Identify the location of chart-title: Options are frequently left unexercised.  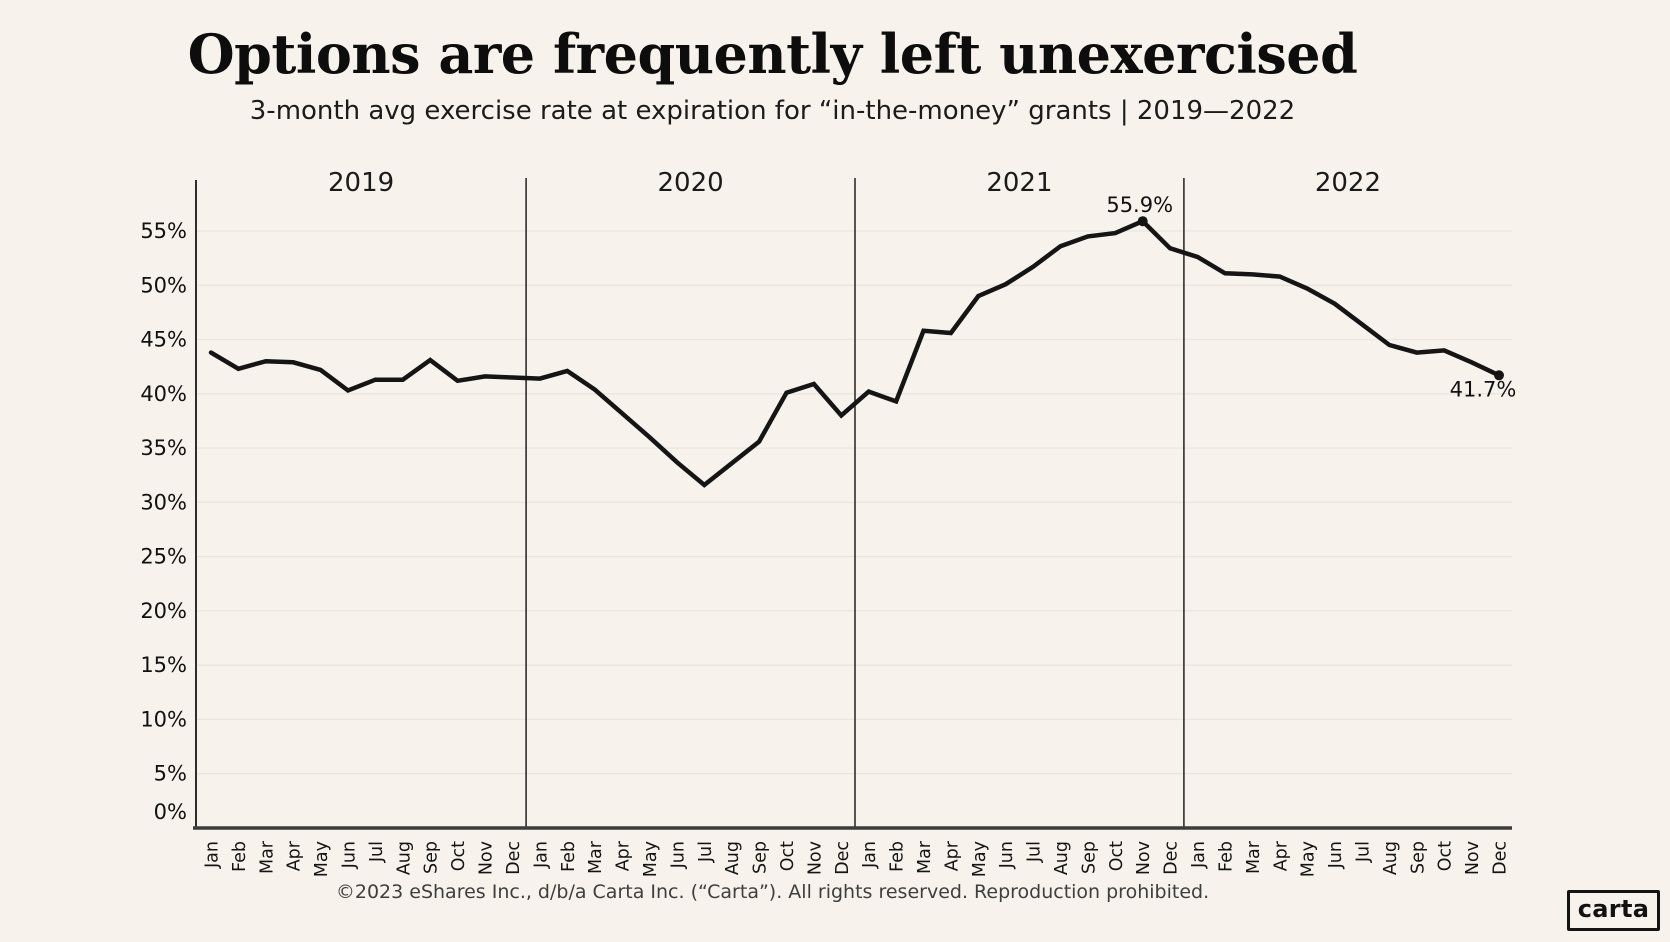
(772, 54).